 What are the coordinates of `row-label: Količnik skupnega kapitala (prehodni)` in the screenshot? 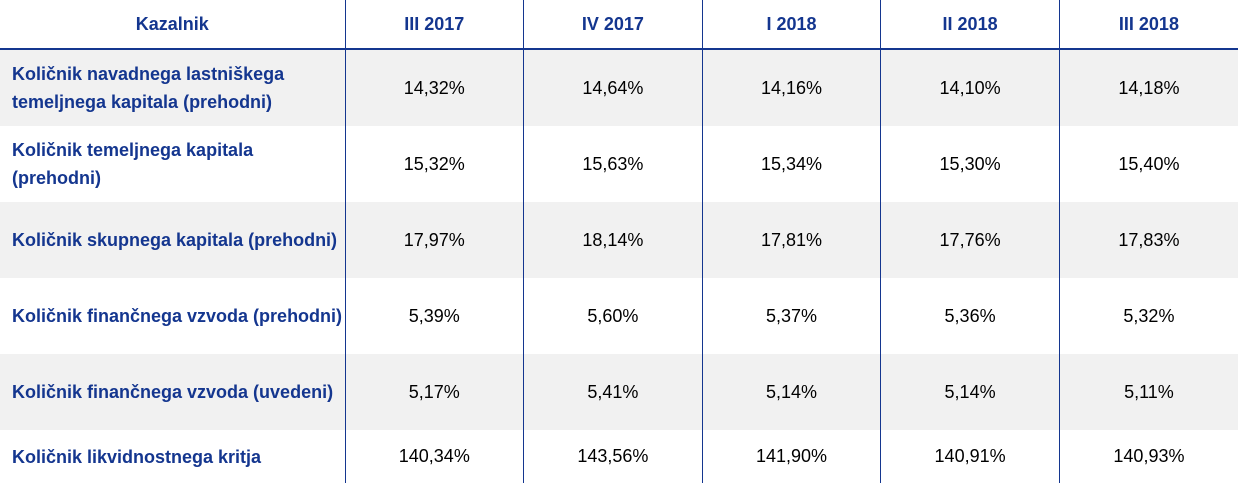 It's located at (172, 240).